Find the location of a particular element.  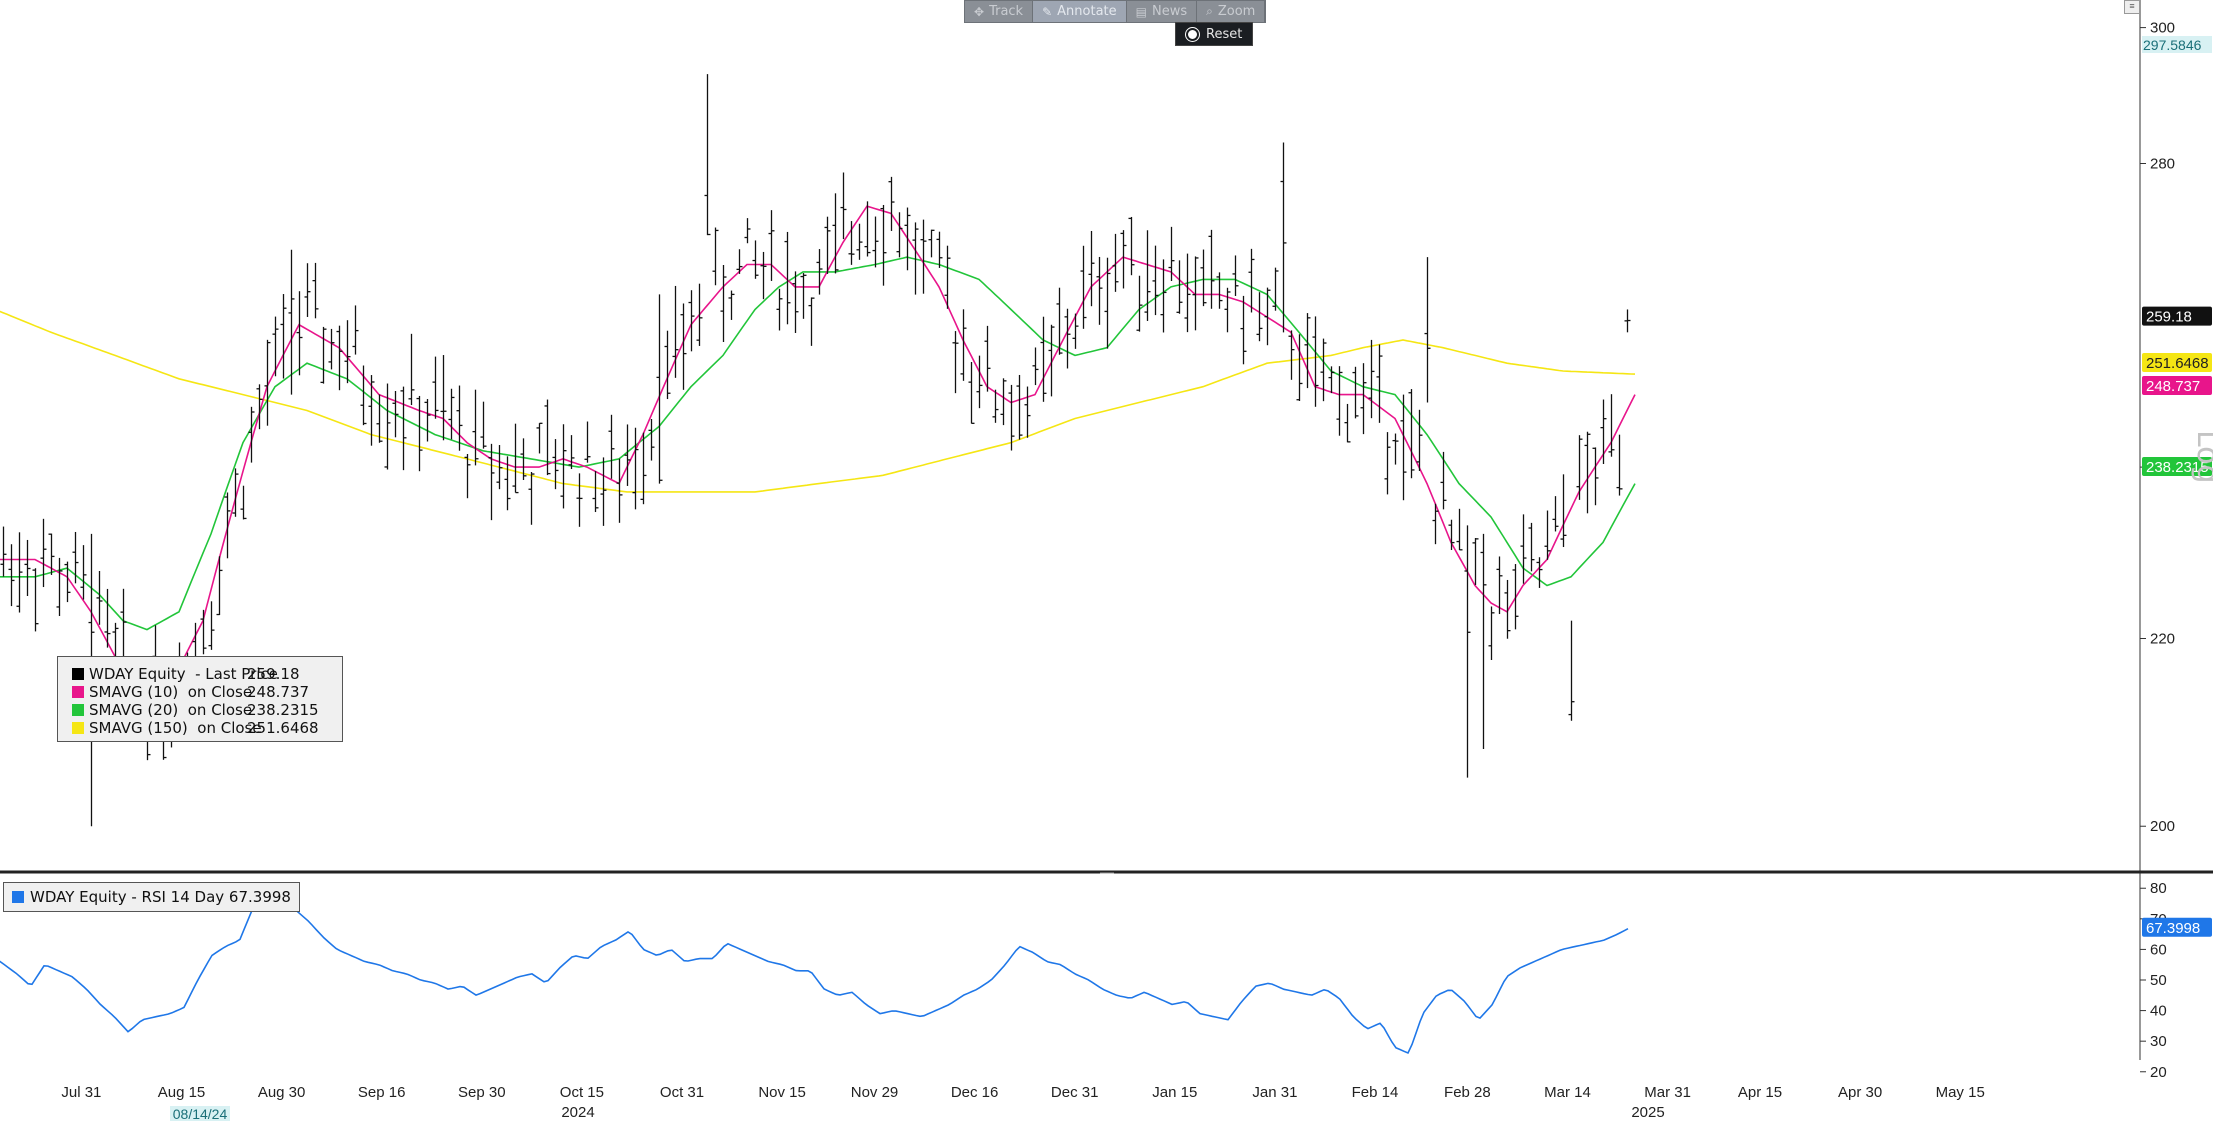

zoom-button: ⌕ Zoom is located at coordinates (1231, 11).